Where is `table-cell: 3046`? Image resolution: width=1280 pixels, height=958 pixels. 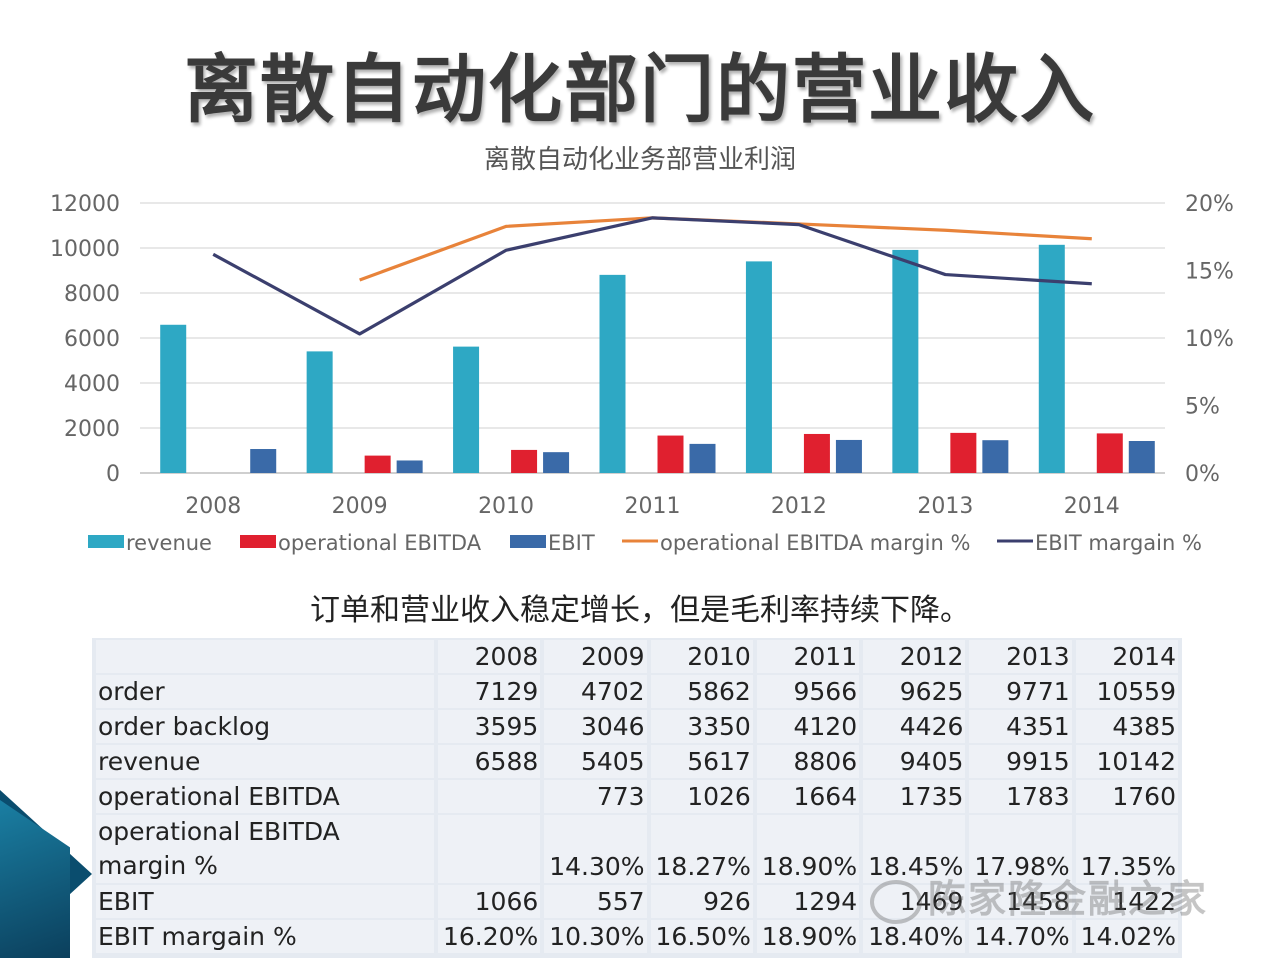
table-cell: 3046 is located at coordinates (595, 726).